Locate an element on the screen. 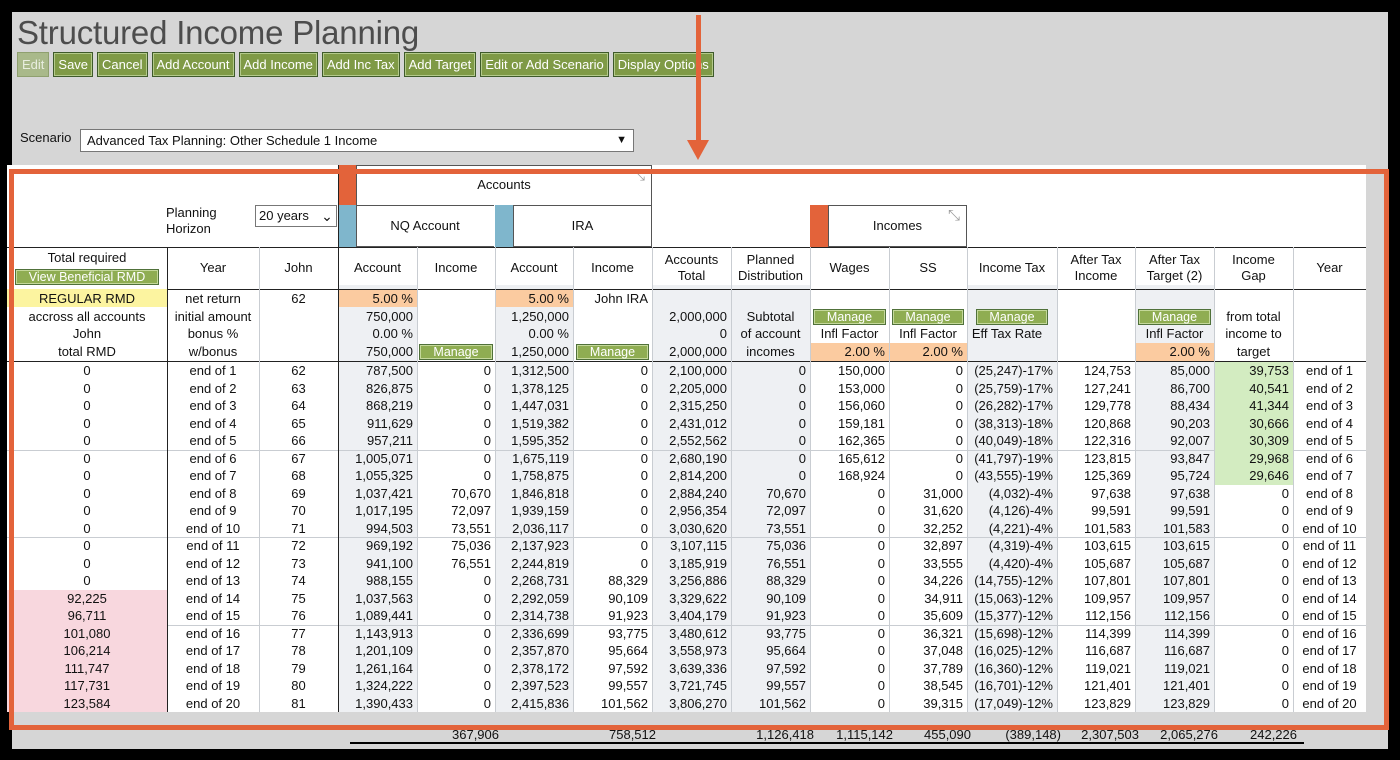 Image resolution: width=1400 pixels, height=760 pixels. table-cell: (41,797)-19% is located at coordinates (1013, 458).